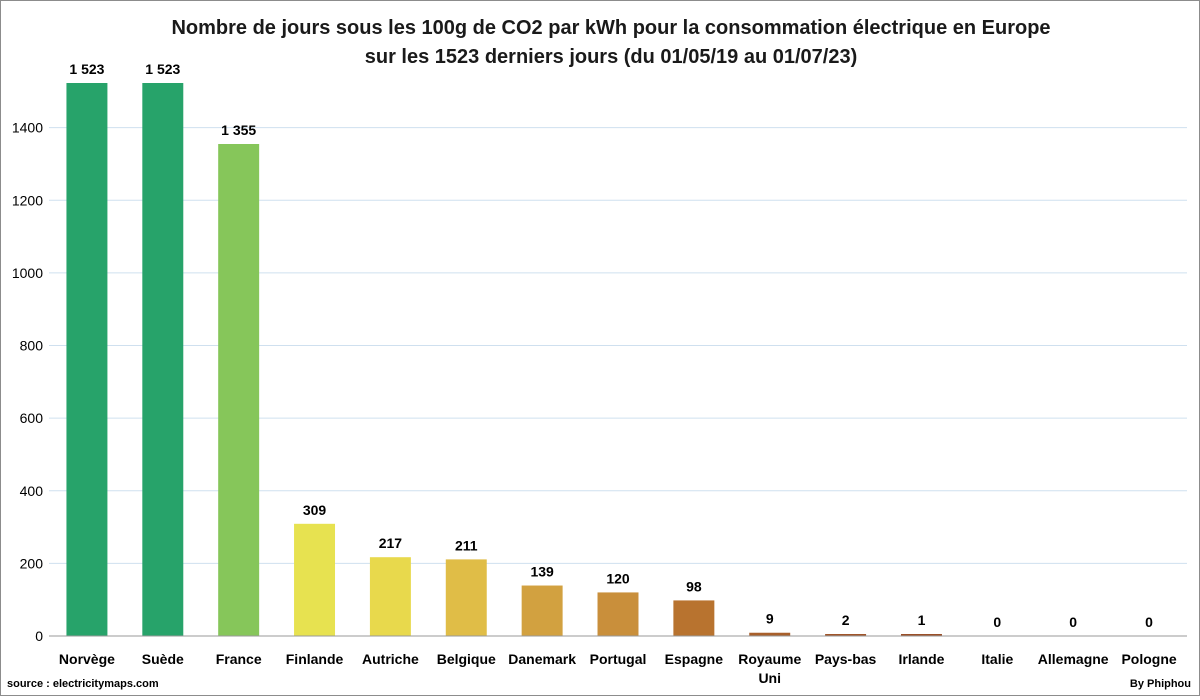 Image resolution: width=1200 pixels, height=700 pixels. Describe the element at coordinates (390, 659) in the screenshot. I see `x-tick-label: Autriche` at that location.